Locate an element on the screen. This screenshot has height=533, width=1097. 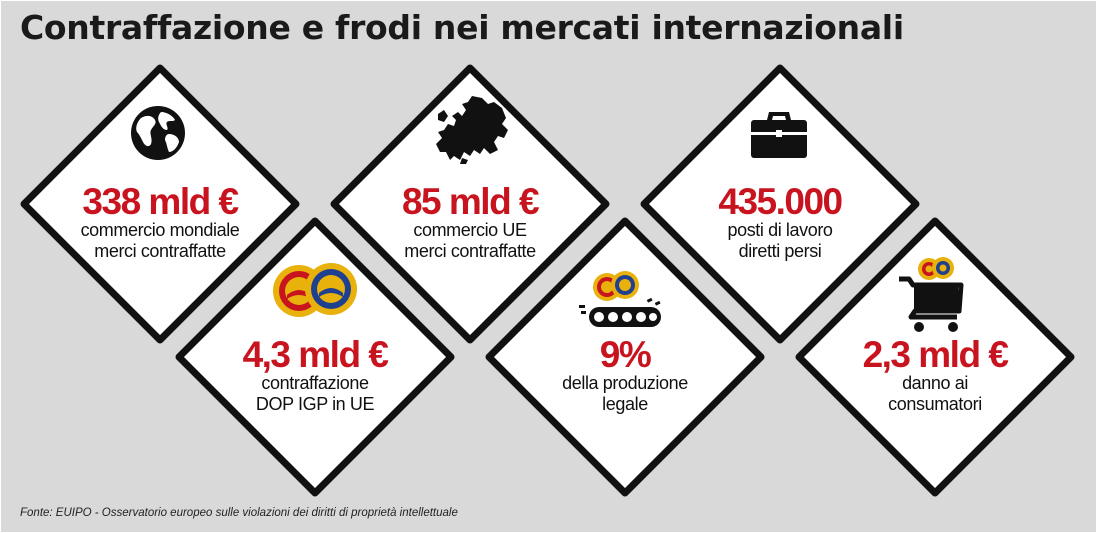
tile-description-line: legale is located at coordinates (625, 404).